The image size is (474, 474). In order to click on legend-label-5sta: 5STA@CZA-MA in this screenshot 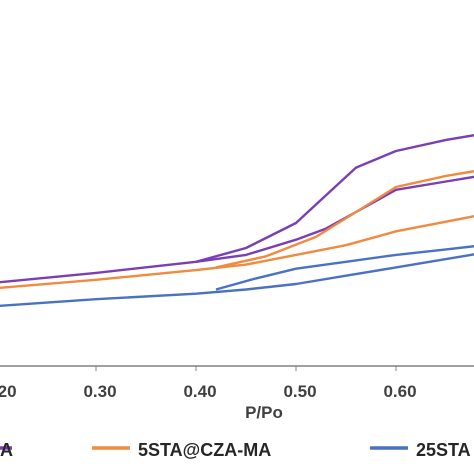, I will do `click(204, 450)`.